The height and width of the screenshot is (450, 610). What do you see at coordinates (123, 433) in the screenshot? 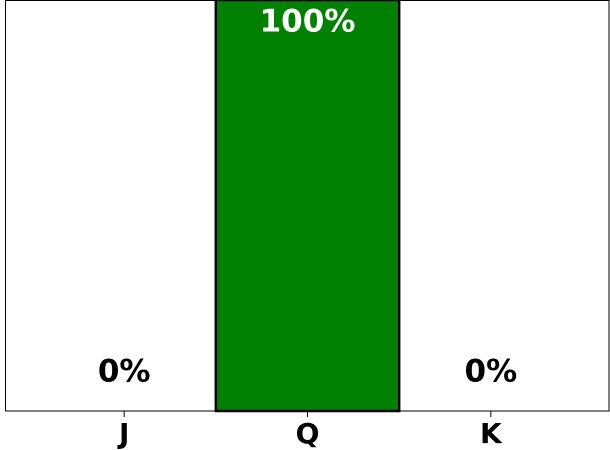
I see `x-tick-label: J` at bounding box center [123, 433].